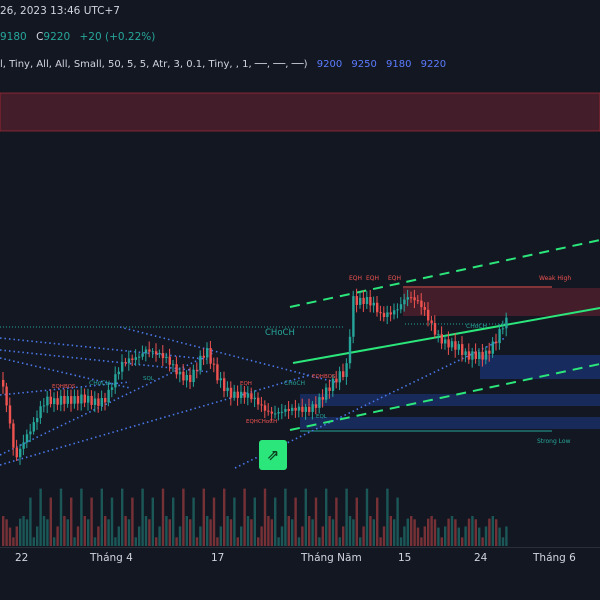  I want to click on indicator-value-4: 9220, so click(433, 64).